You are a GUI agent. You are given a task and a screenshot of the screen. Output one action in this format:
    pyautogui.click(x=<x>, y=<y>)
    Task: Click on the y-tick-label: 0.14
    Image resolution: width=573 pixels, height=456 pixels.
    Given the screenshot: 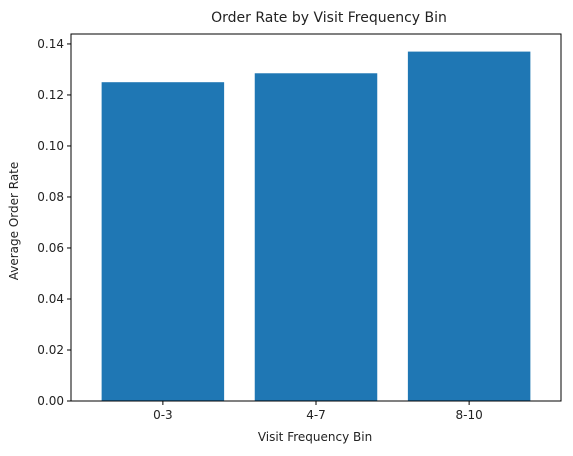 What is the action you would take?
    pyautogui.click(x=50, y=44)
    